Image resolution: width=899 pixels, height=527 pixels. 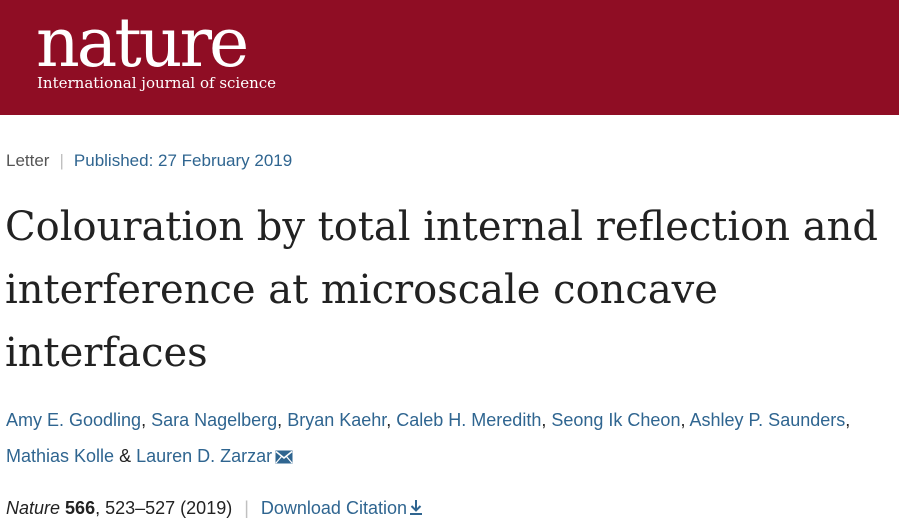 What do you see at coordinates (214, 420) in the screenshot?
I see `author-link: Sara Nagelberg` at bounding box center [214, 420].